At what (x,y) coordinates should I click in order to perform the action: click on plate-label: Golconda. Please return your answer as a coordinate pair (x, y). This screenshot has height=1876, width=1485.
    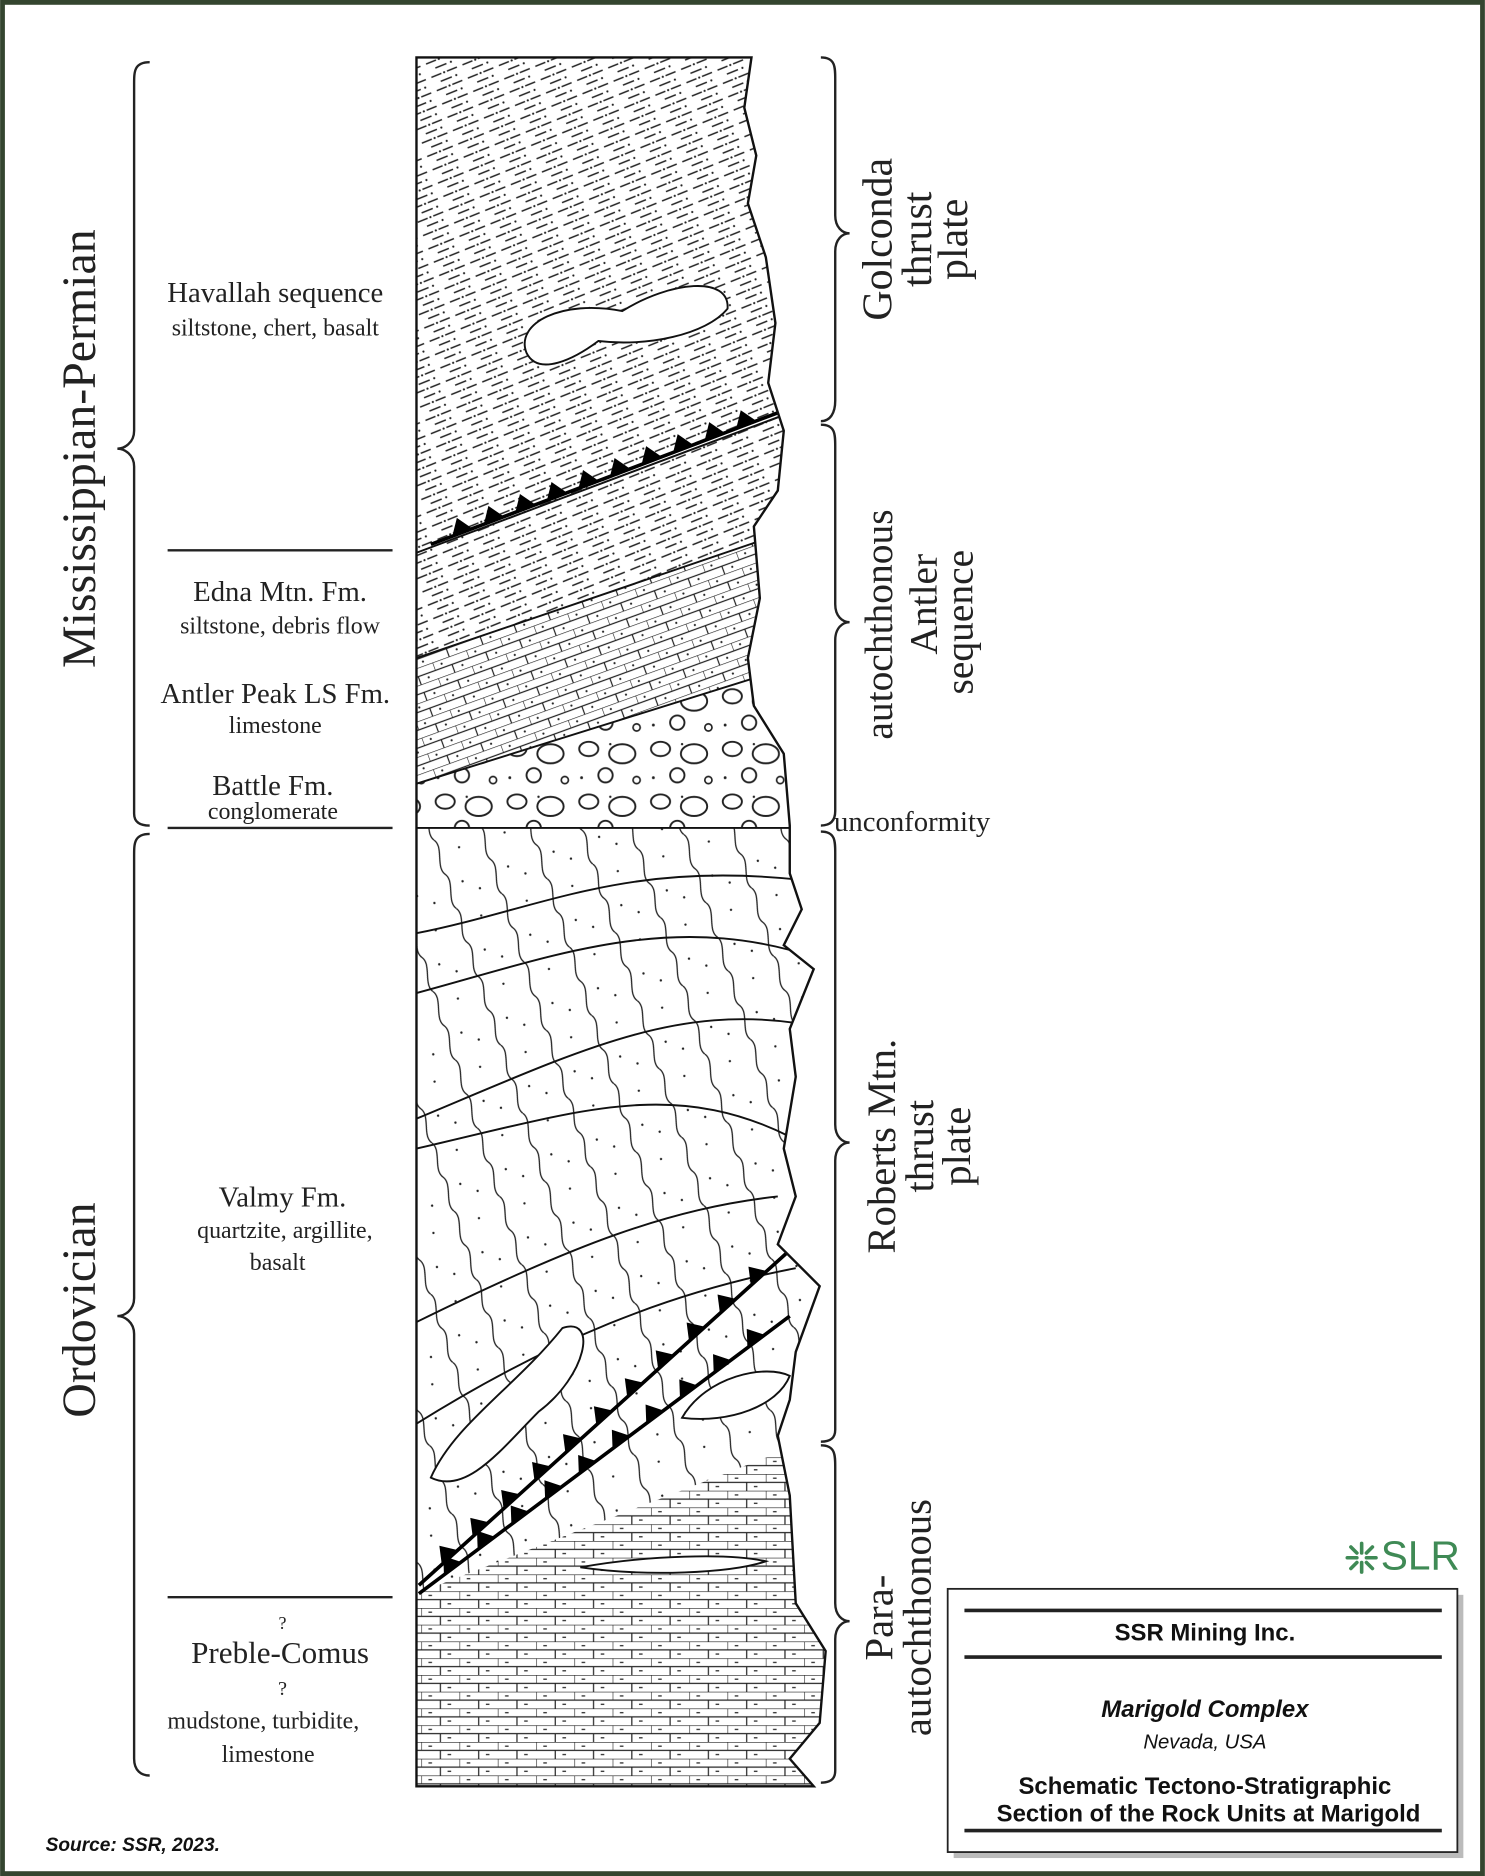
    Looking at the image, I should click on (878, 239).